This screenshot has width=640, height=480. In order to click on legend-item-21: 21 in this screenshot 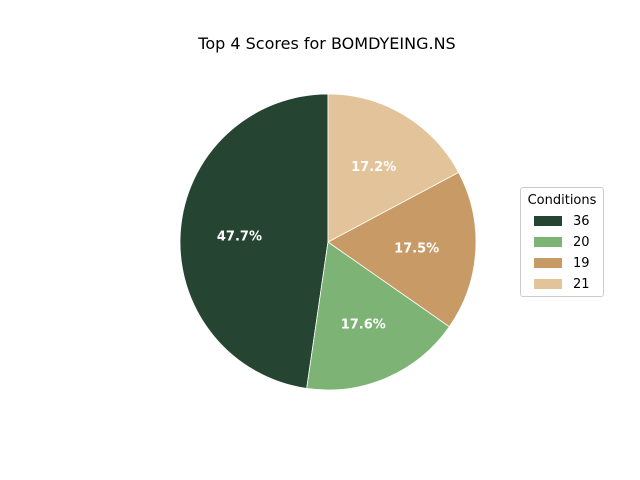, I will do `click(562, 284)`.